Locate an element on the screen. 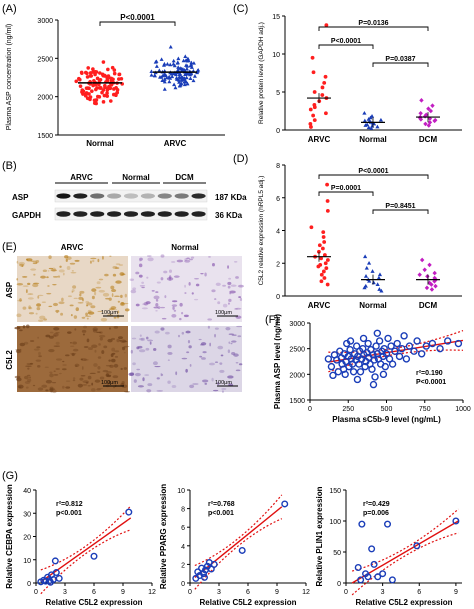 The image size is (474, 609). x-category-label: ARVC is located at coordinates (319, 305).